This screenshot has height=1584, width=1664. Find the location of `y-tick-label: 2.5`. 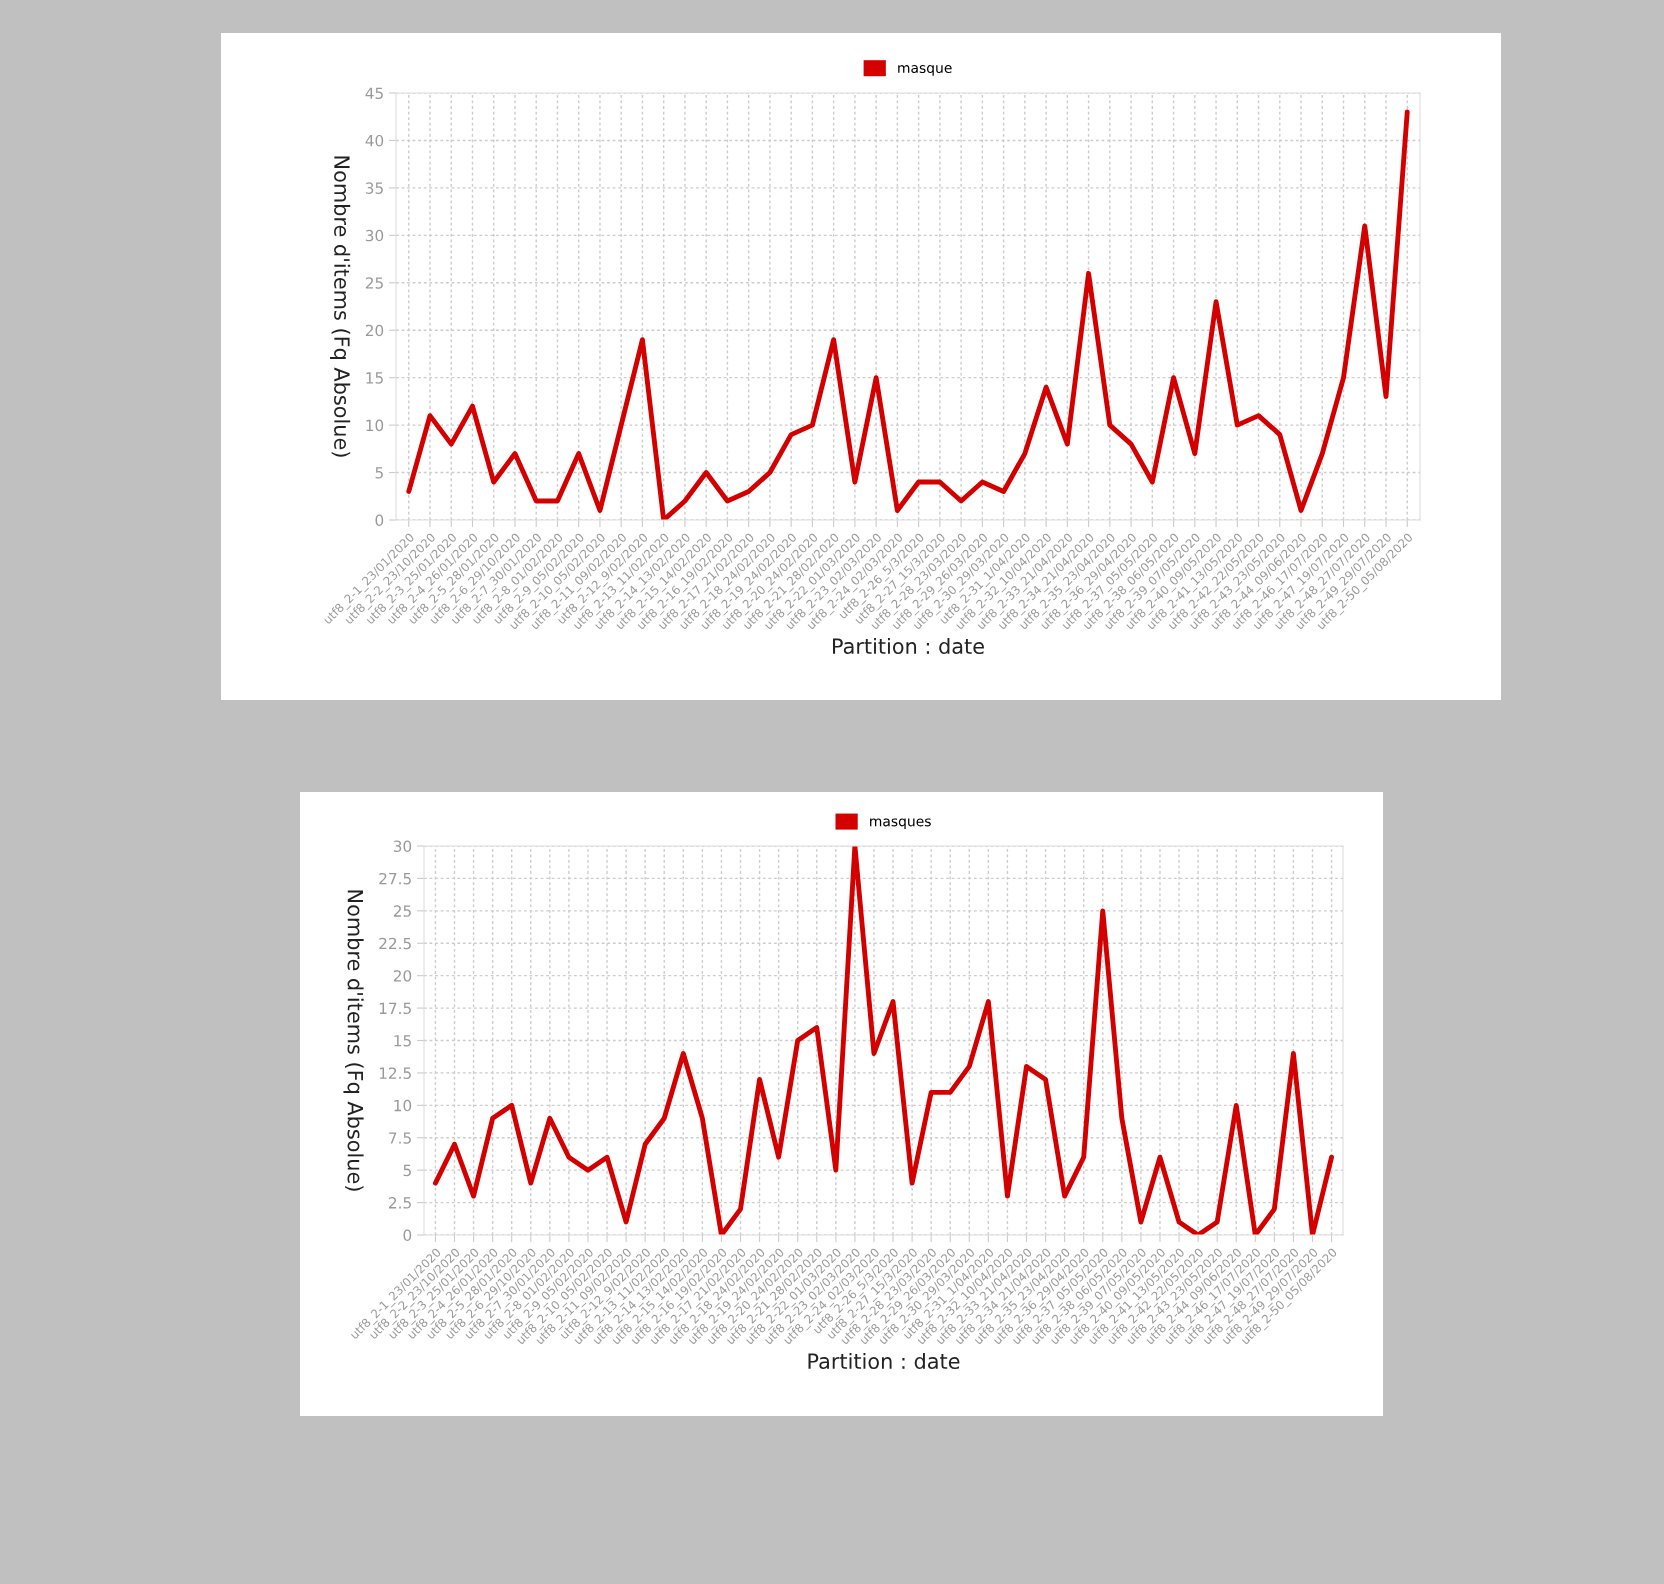

y-tick-label: 2.5 is located at coordinates (400, 1203).